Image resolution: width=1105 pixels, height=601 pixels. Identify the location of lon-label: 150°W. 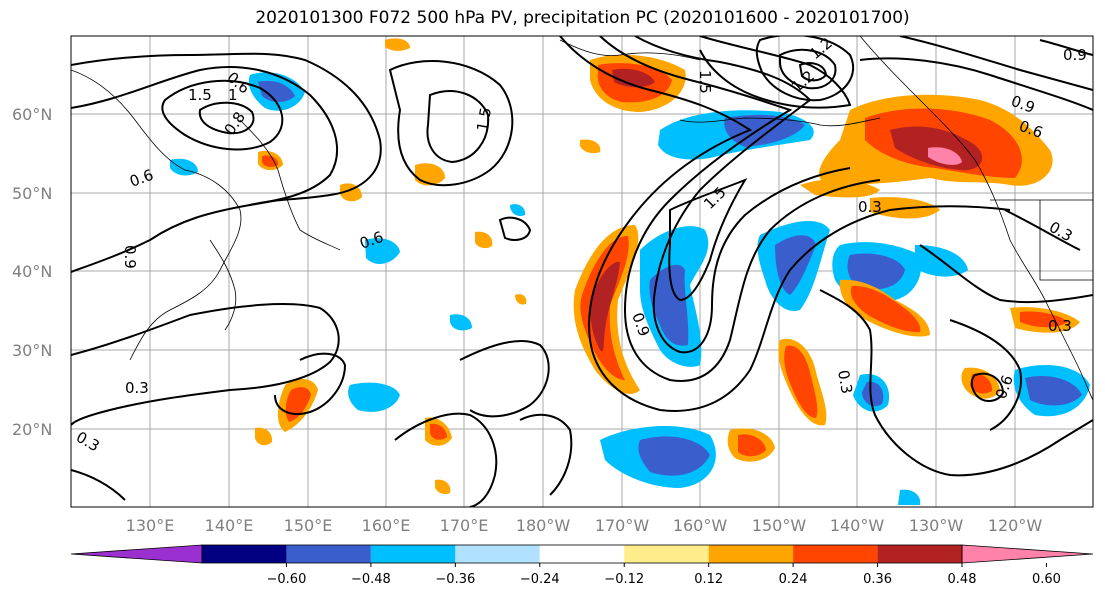
(779, 525).